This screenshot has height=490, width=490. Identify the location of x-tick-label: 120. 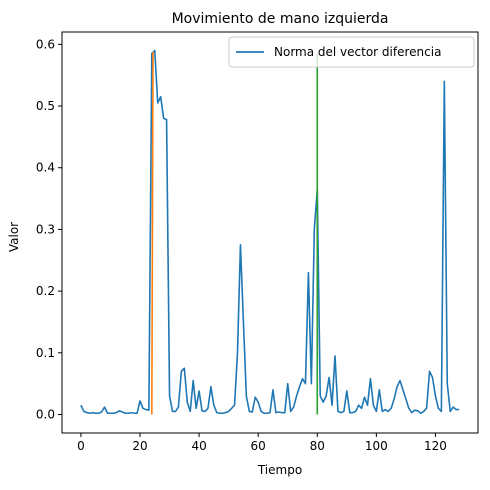
(435, 446).